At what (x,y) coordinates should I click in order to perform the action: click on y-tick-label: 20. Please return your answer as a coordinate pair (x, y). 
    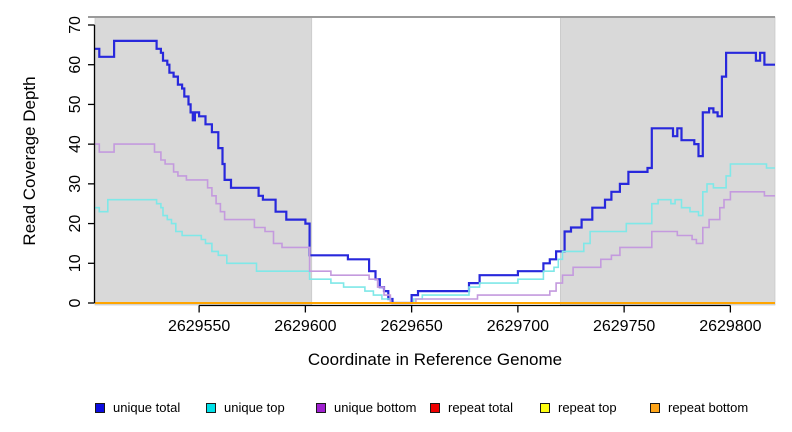
    Looking at the image, I should click on (75, 224).